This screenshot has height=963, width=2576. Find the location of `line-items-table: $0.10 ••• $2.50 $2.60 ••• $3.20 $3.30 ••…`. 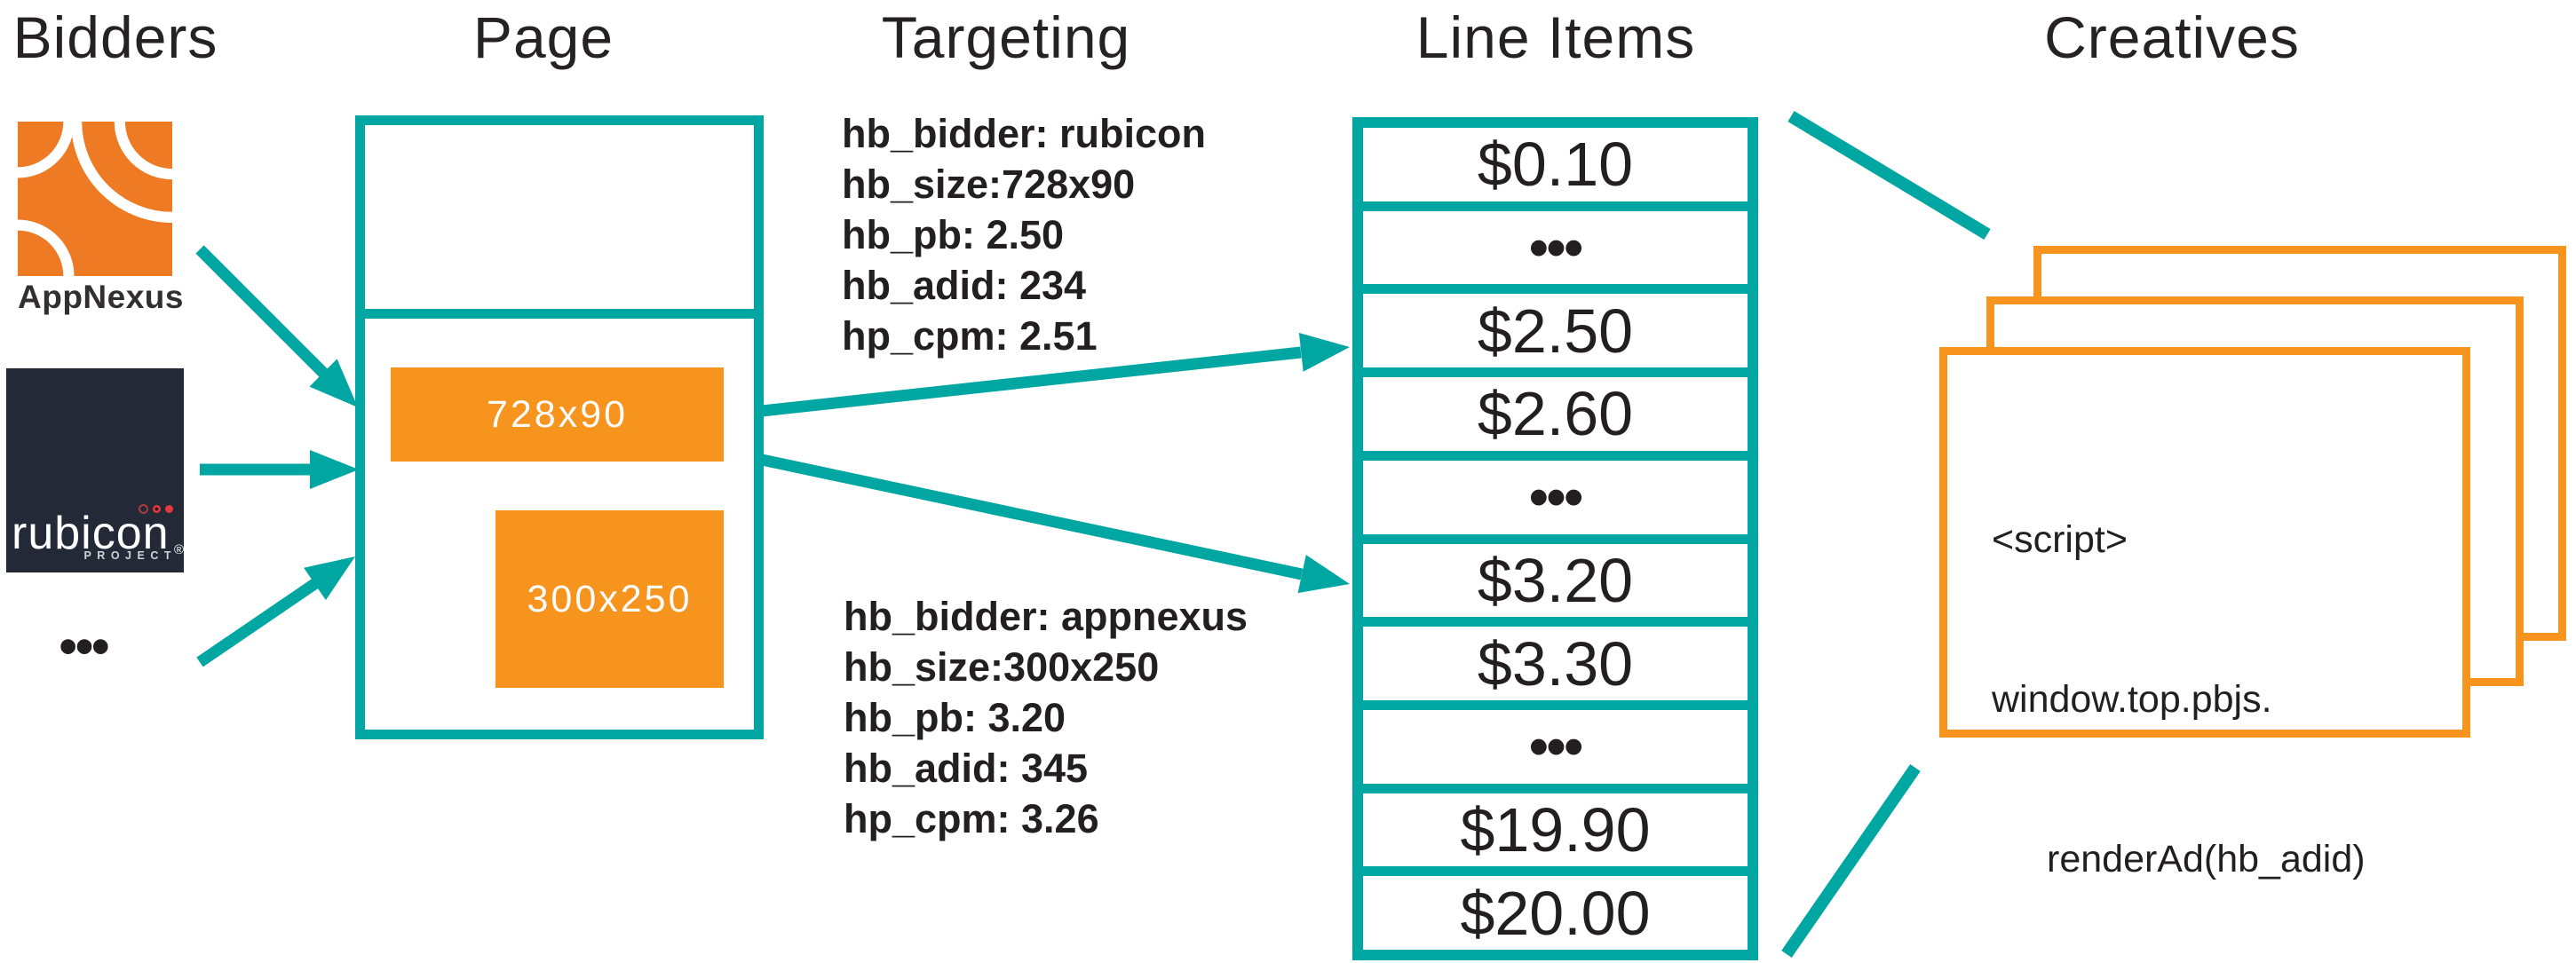

line-items-table: $0.10 ••• $2.50 $2.60 ••• $3.20 $3.30 ••… is located at coordinates (1555, 538).